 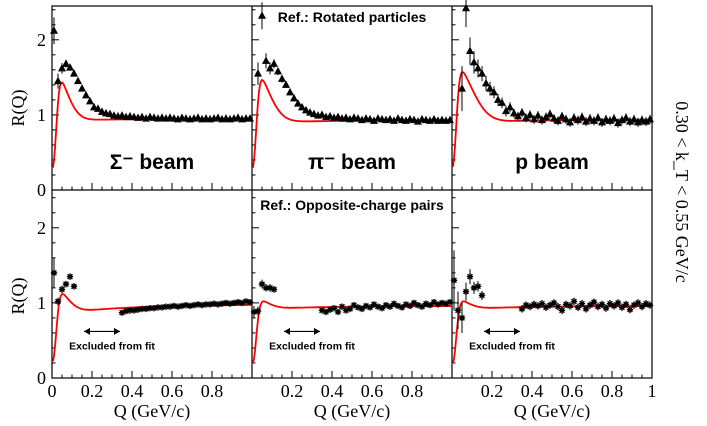 What do you see at coordinates (487, 331) in the screenshot?
I see `arrow-head-left` at bounding box center [487, 331].